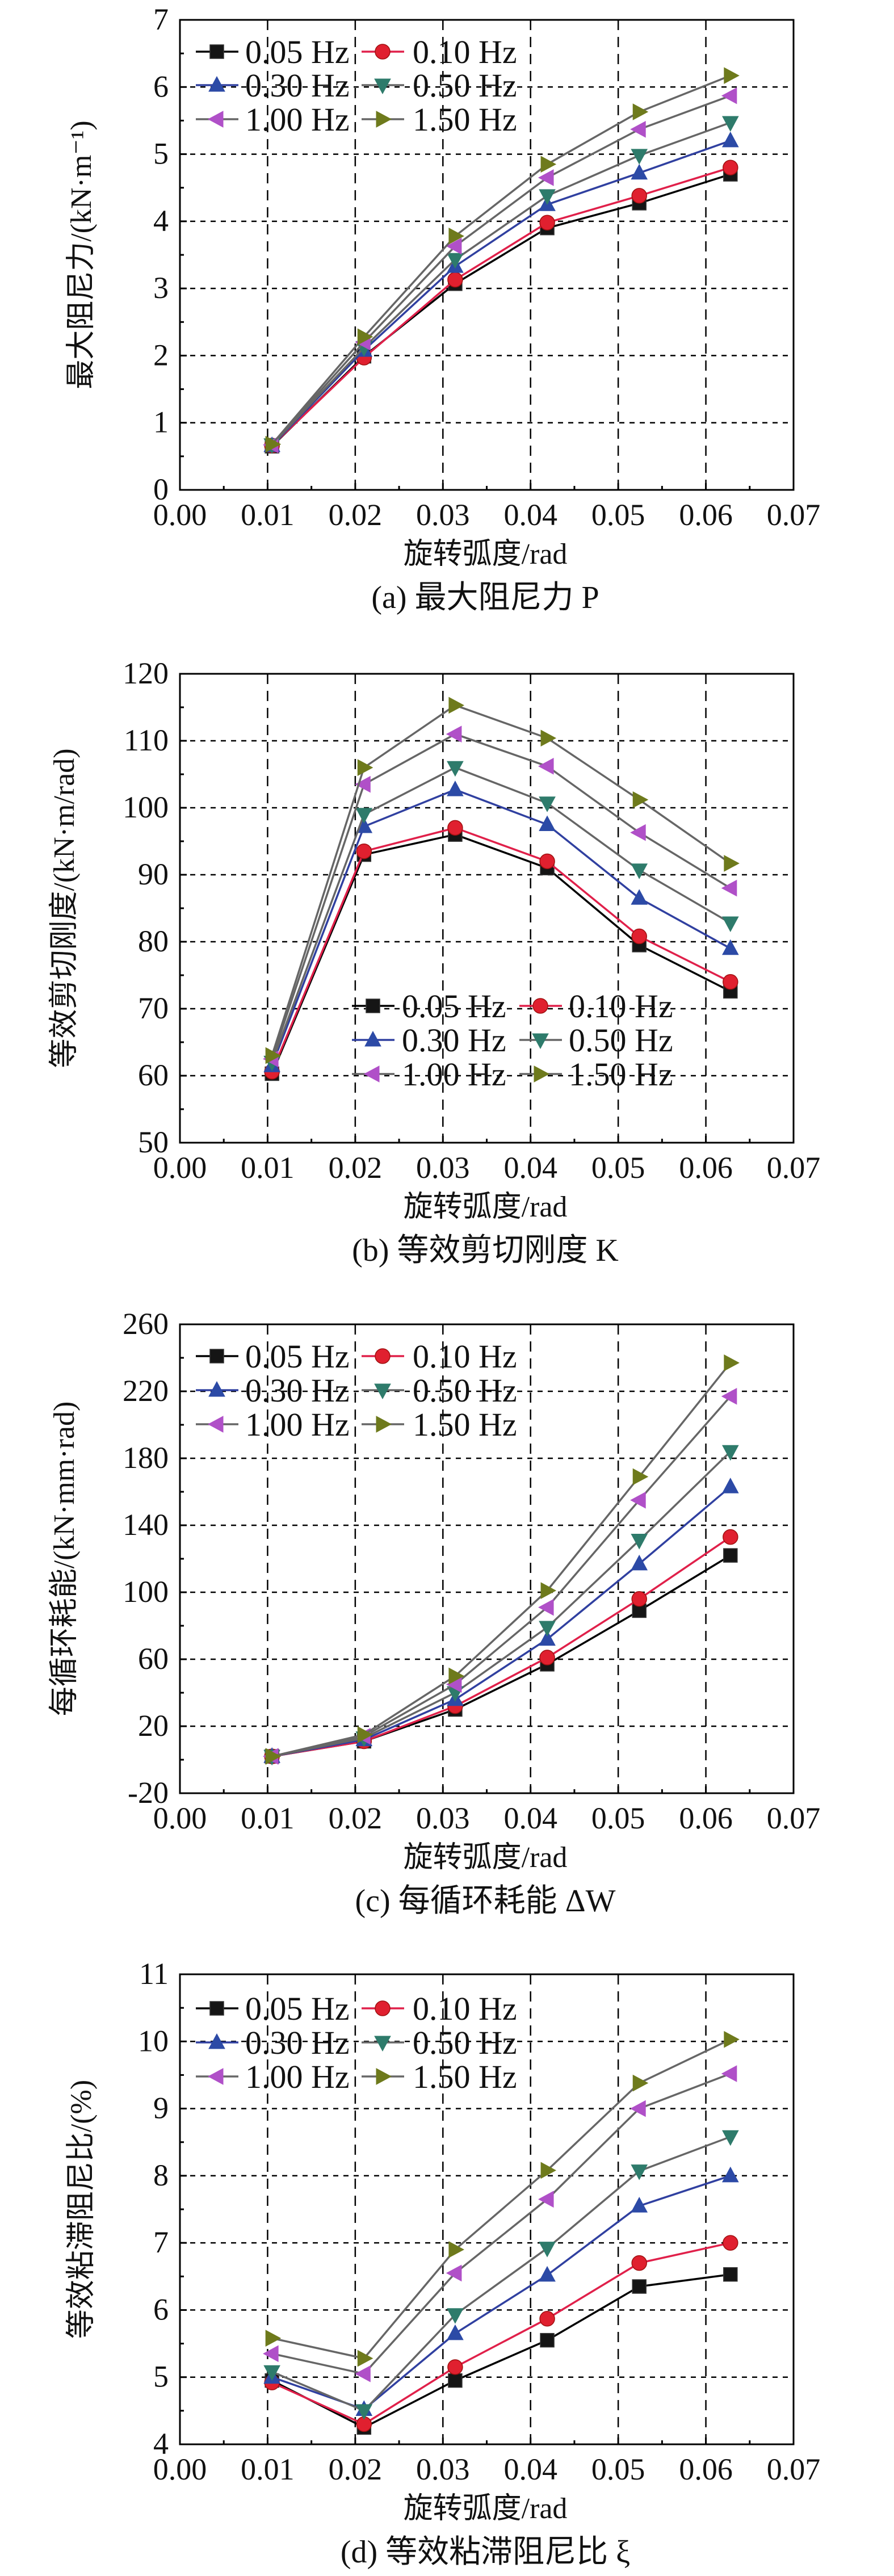 This screenshot has width=894, height=2576. I want to click on legend-label: 0.05 Hz, so click(454, 1007).